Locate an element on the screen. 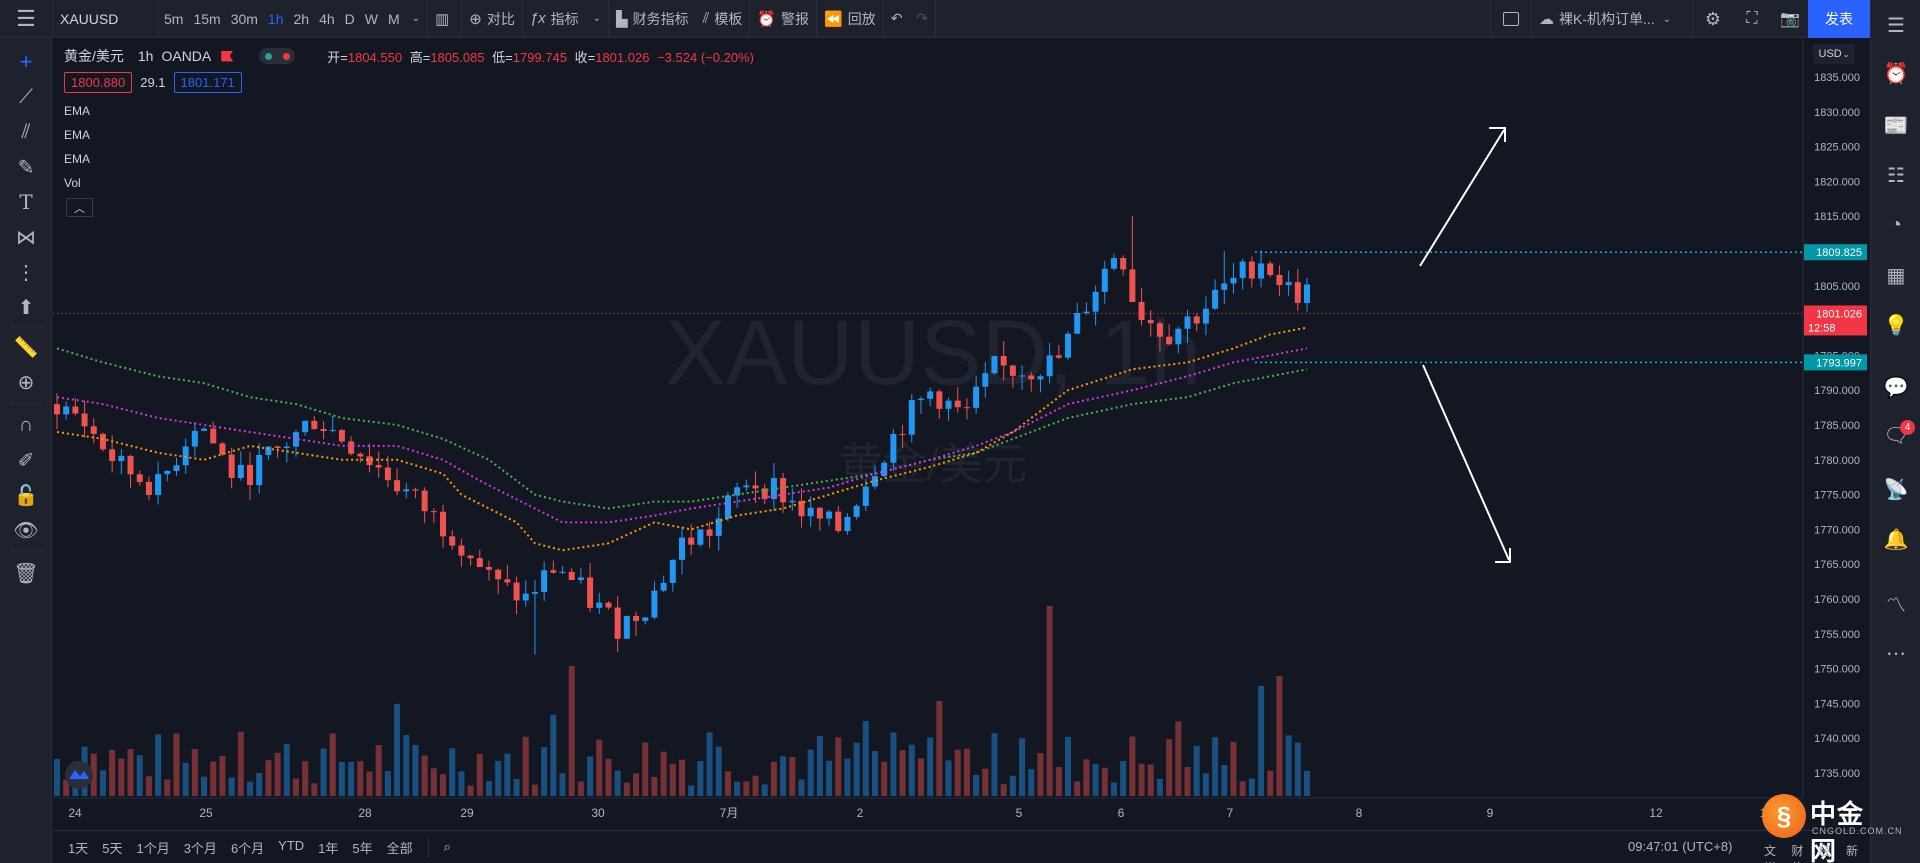 Image resolution: width=1920 pixels, height=863 pixels. financials-button: ▙ 财务指标 is located at coordinates (652, 19).